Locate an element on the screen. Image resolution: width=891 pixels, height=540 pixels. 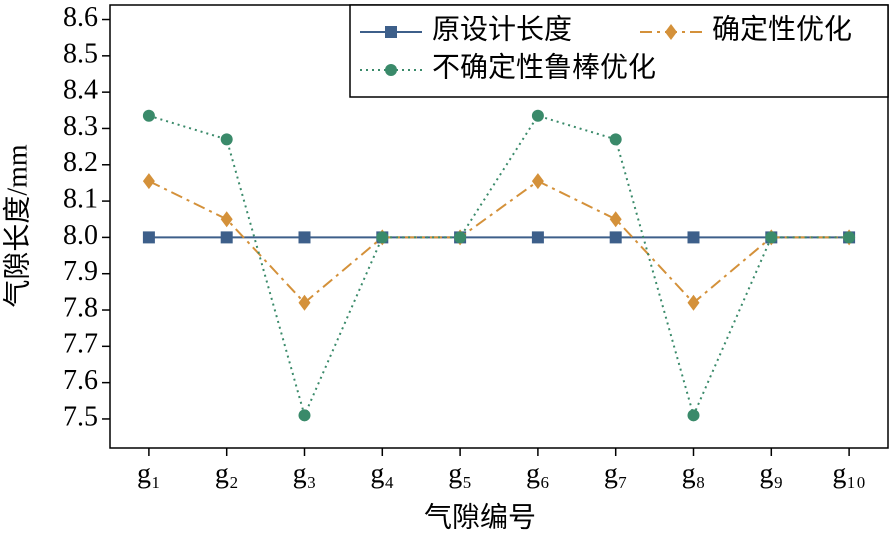
x-tick-label: g₄ is located at coordinates (382, 473).